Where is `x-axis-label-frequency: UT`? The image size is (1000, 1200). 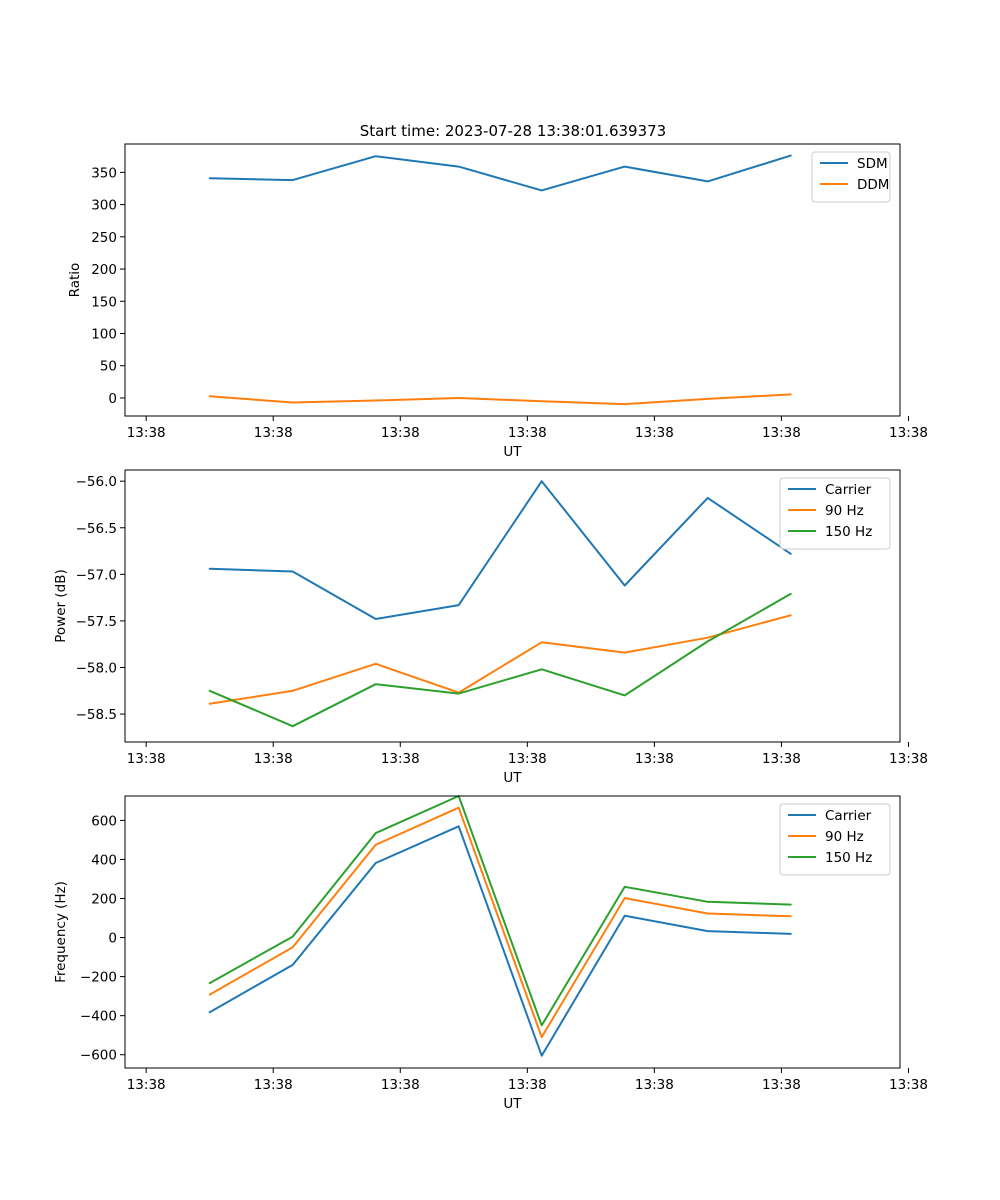 x-axis-label-frequency: UT is located at coordinates (512, 1104).